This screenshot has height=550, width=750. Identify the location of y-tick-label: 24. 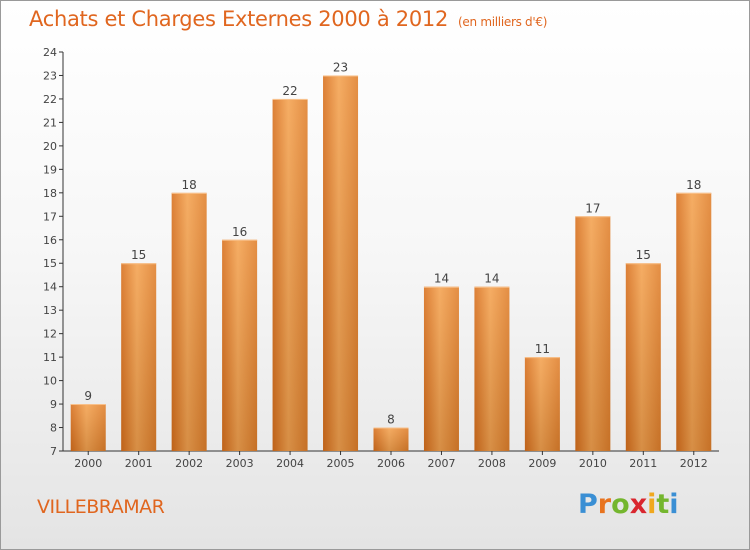
(50, 52).